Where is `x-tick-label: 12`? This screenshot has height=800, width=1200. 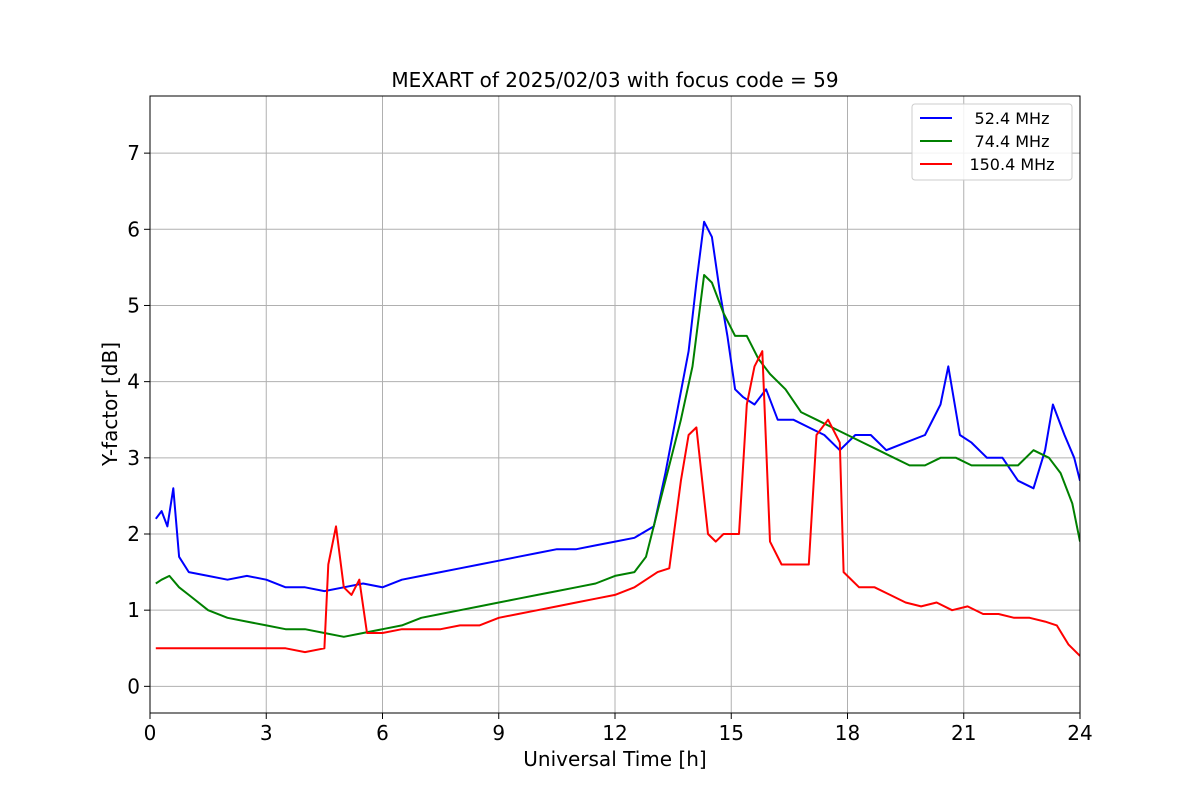 x-tick-label: 12 is located at coordinates (614, 733).